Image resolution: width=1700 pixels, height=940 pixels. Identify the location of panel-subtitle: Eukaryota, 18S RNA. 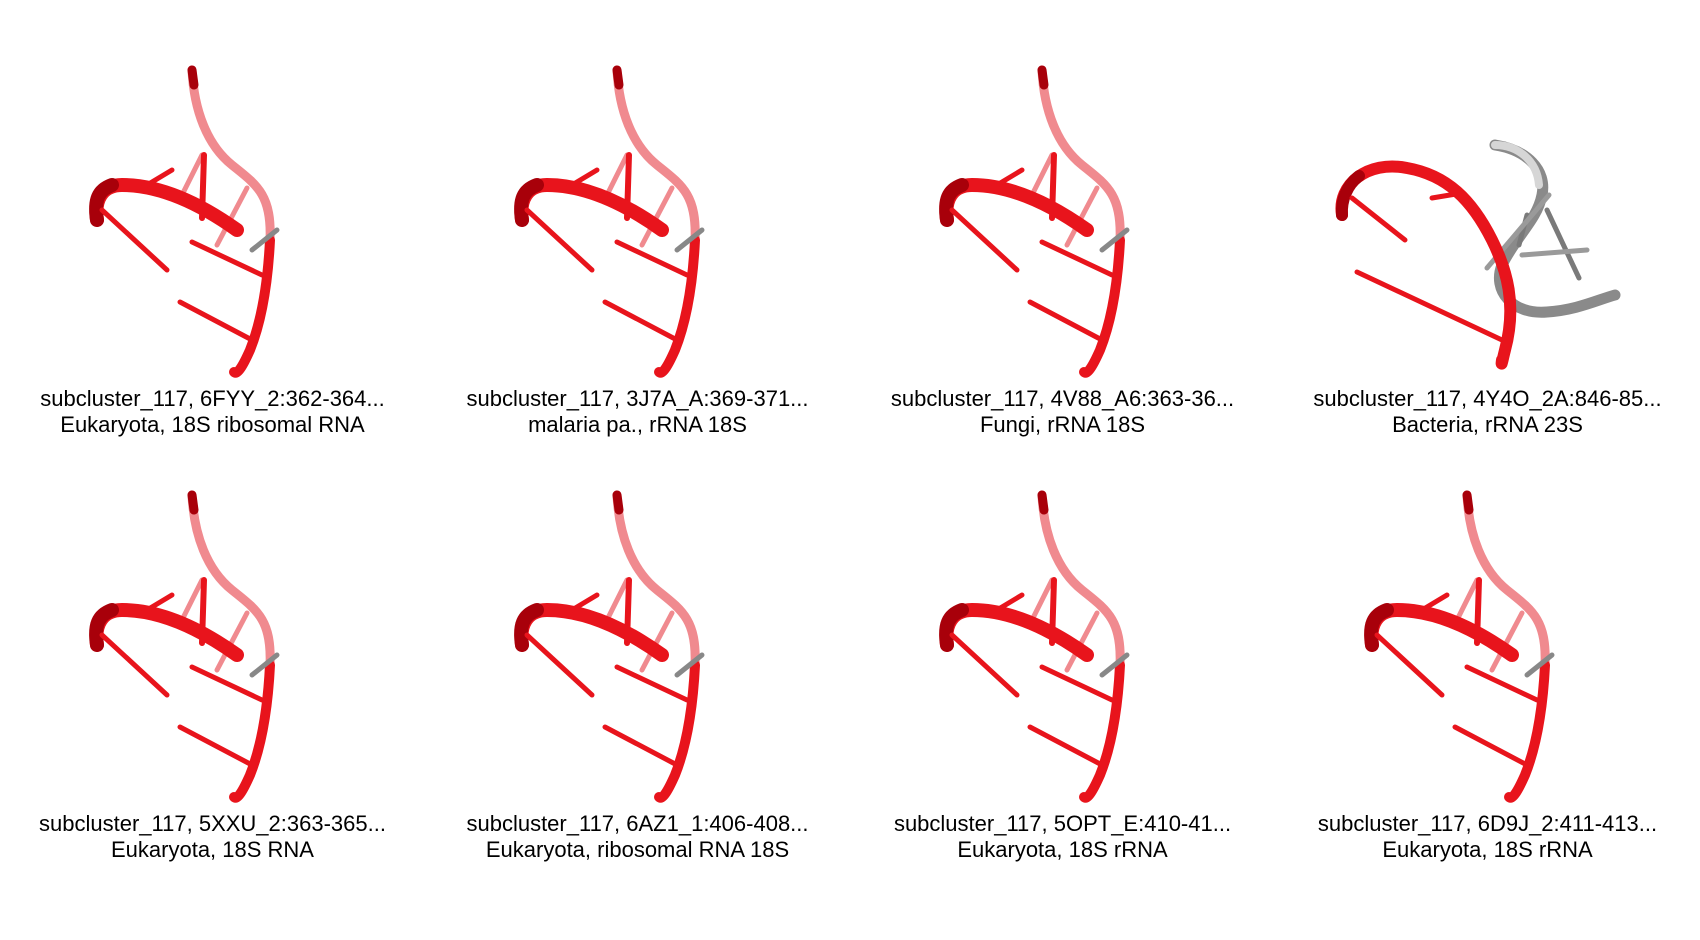
(212, 849).